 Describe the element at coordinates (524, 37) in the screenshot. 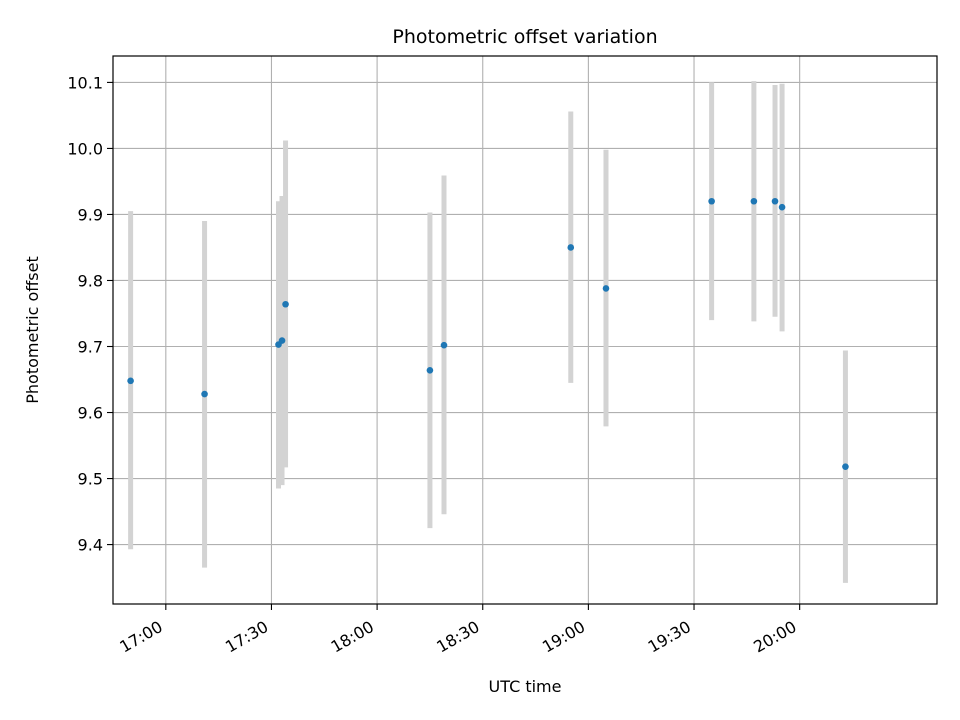

I see `chart-title: Photometric offset variation` at that location.